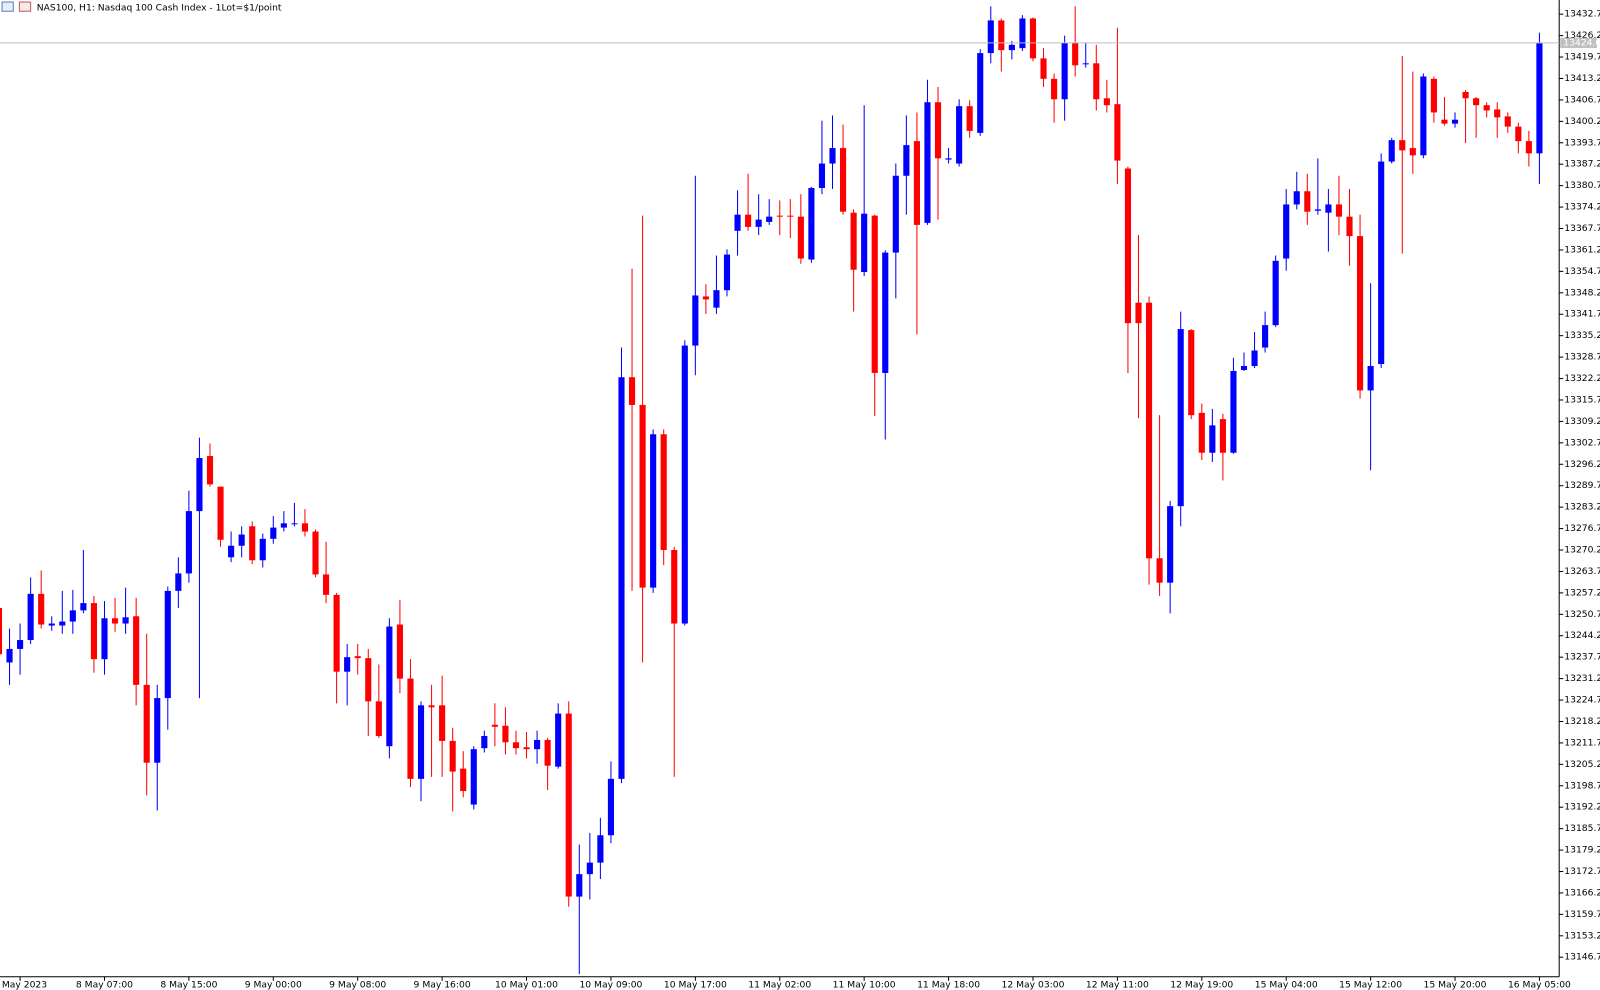  What do you see at coordinates (1582, 935) in the screenshot?
I see `y-tick-label: 13153.2` at bounding box center [1582, 935].